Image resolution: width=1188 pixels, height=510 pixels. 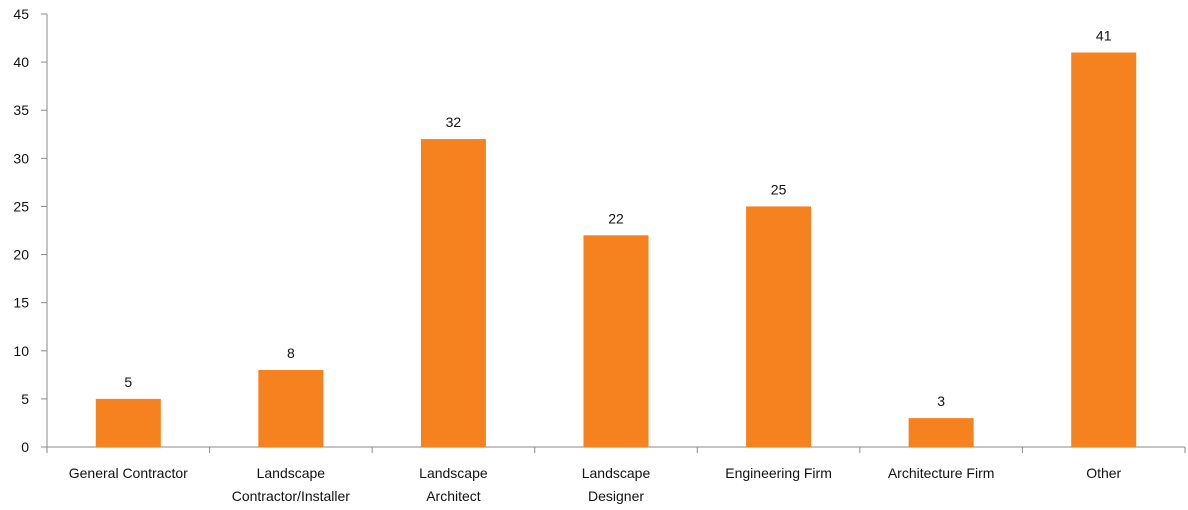 What do you see at coordinates (21, 255) in the screenshot?
I see `y-tick-label: 20` at bounding box center [21, 255].